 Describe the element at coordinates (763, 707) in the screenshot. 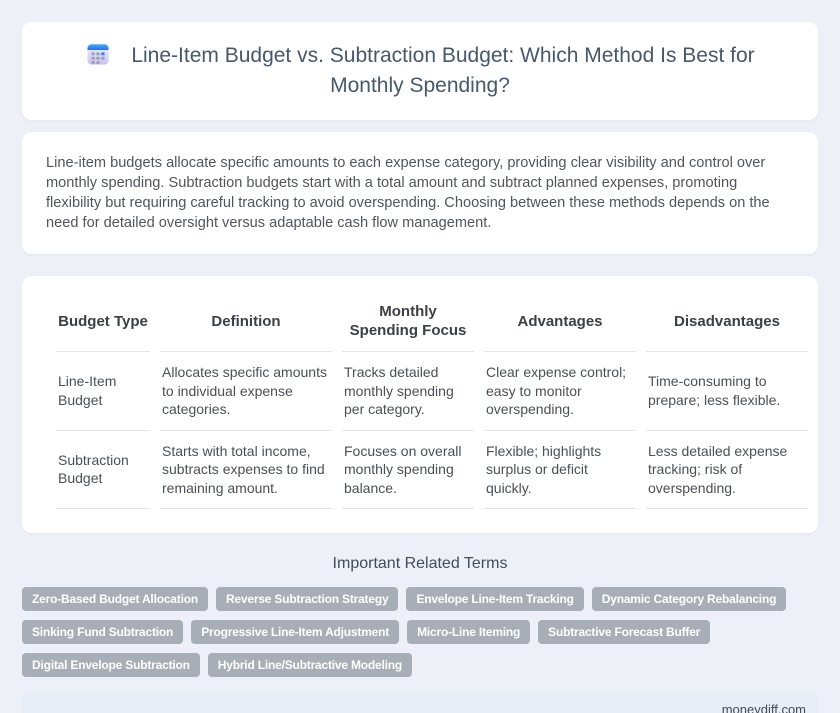

I see `site-name: moneydiff.com` at that location.